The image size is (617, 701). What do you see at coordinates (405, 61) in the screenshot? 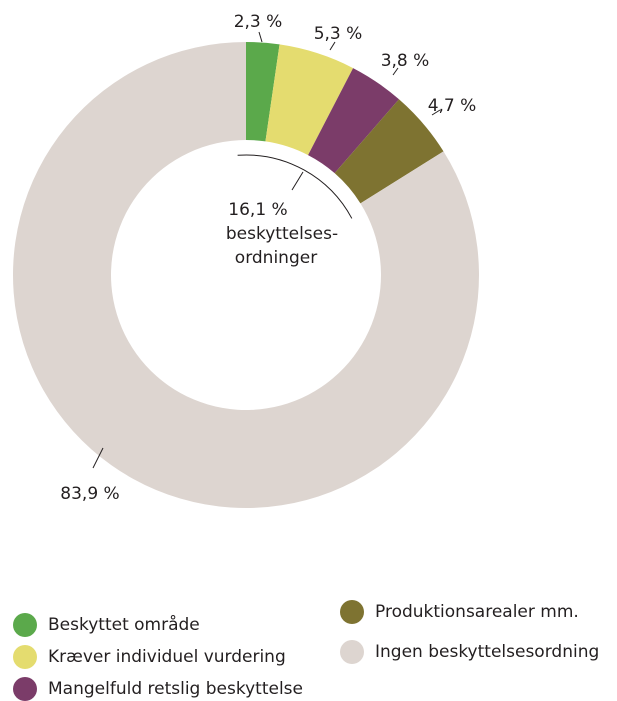
I see `value-label: 3,8 %` at bounding box center [405, 61].